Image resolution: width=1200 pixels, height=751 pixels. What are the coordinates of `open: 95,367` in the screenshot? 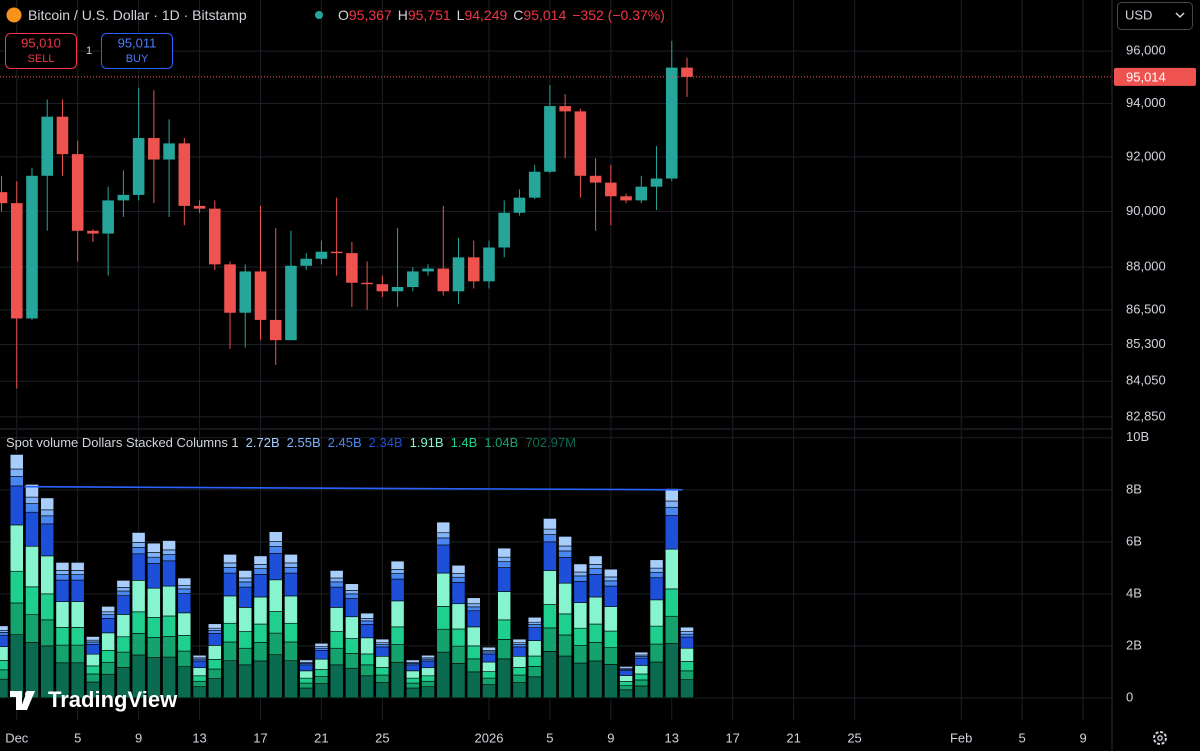 It's located at (370, 15).